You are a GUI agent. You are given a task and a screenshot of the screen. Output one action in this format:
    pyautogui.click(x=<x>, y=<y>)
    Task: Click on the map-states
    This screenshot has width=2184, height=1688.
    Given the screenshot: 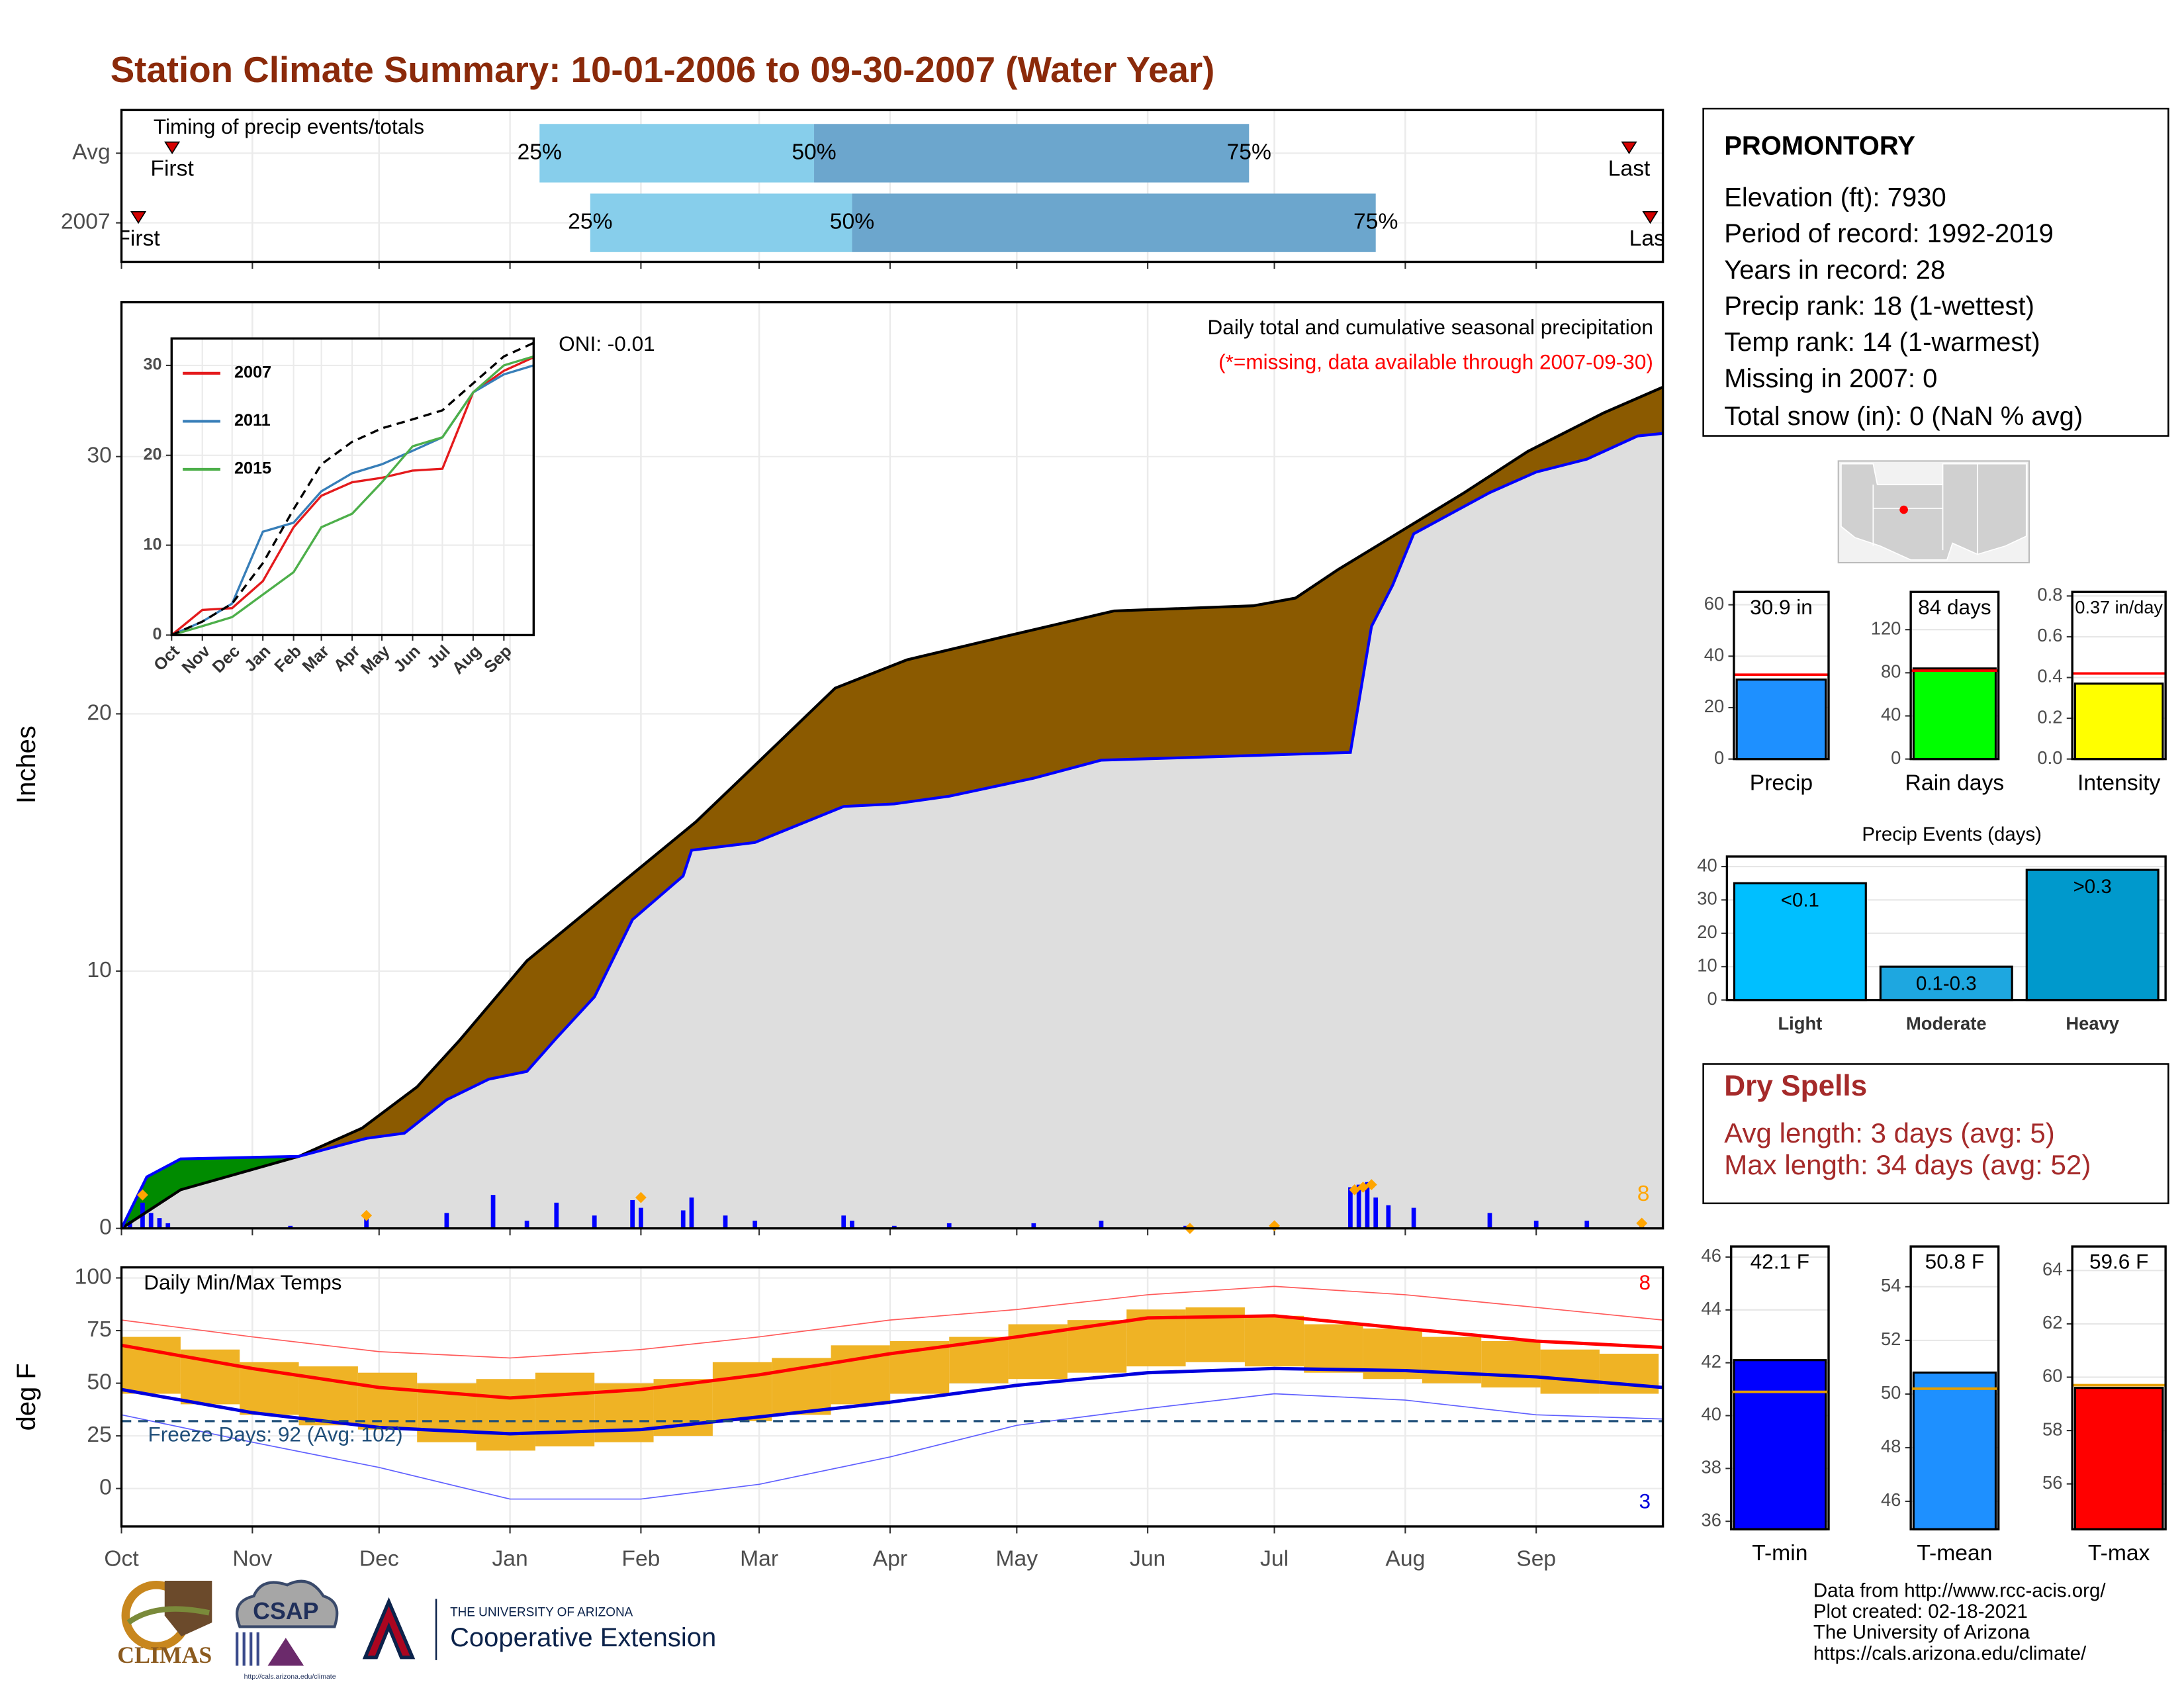 What is the action you would take?
    pyautogui.click(x=1934, y=512)
    